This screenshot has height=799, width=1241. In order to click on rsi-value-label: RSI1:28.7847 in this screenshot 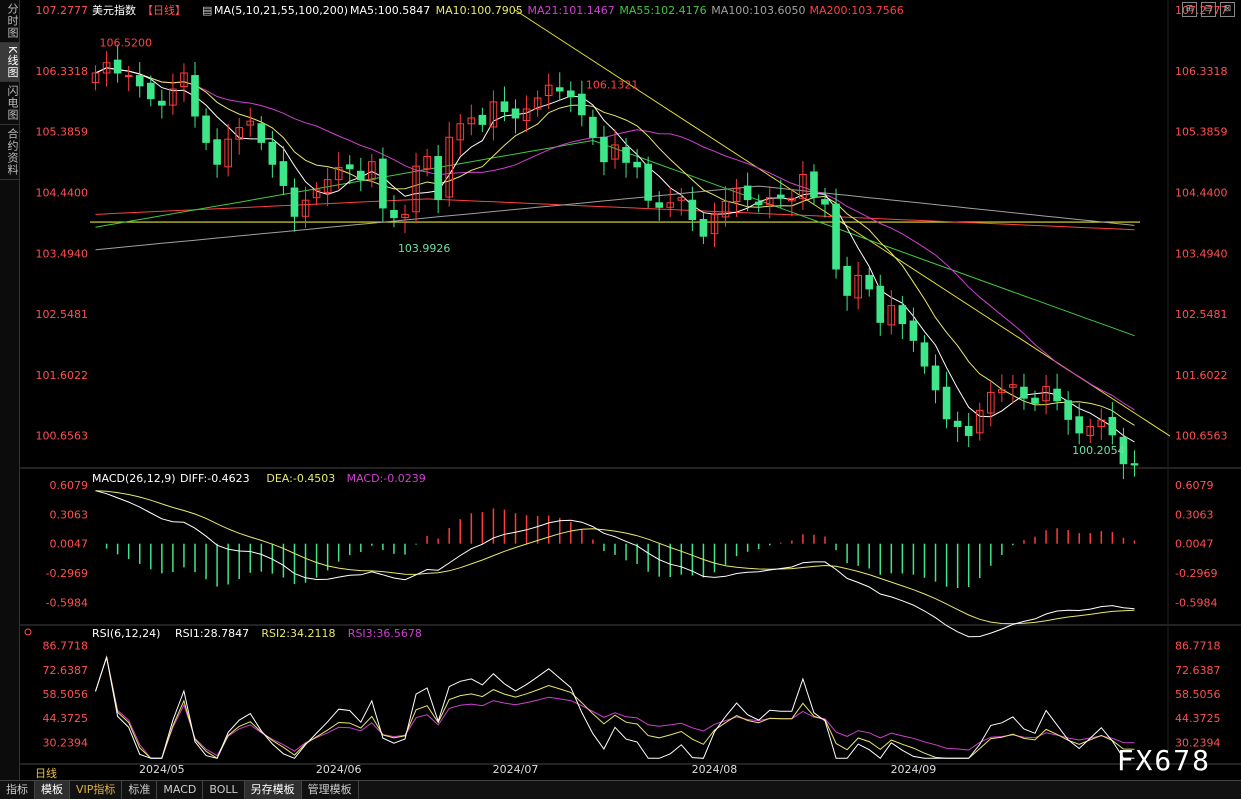, I will do `click(212, 633)`.